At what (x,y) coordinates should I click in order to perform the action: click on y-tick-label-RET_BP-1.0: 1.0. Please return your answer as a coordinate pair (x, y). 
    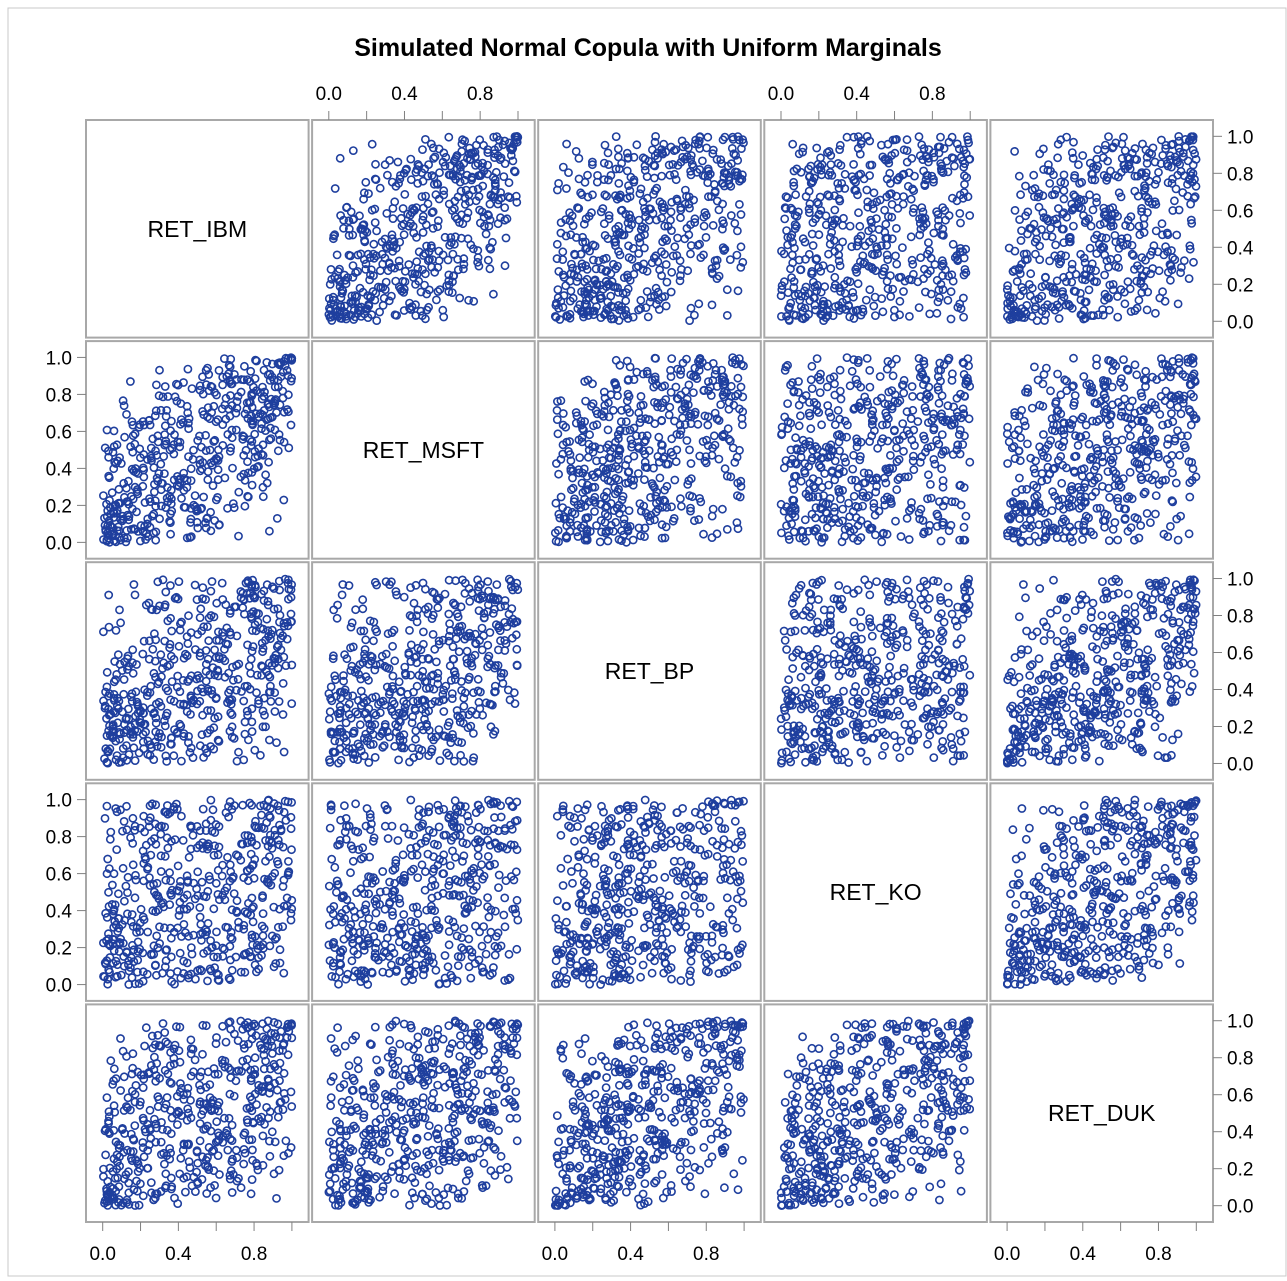
    Looking at the image, I should click on (1240, 580).